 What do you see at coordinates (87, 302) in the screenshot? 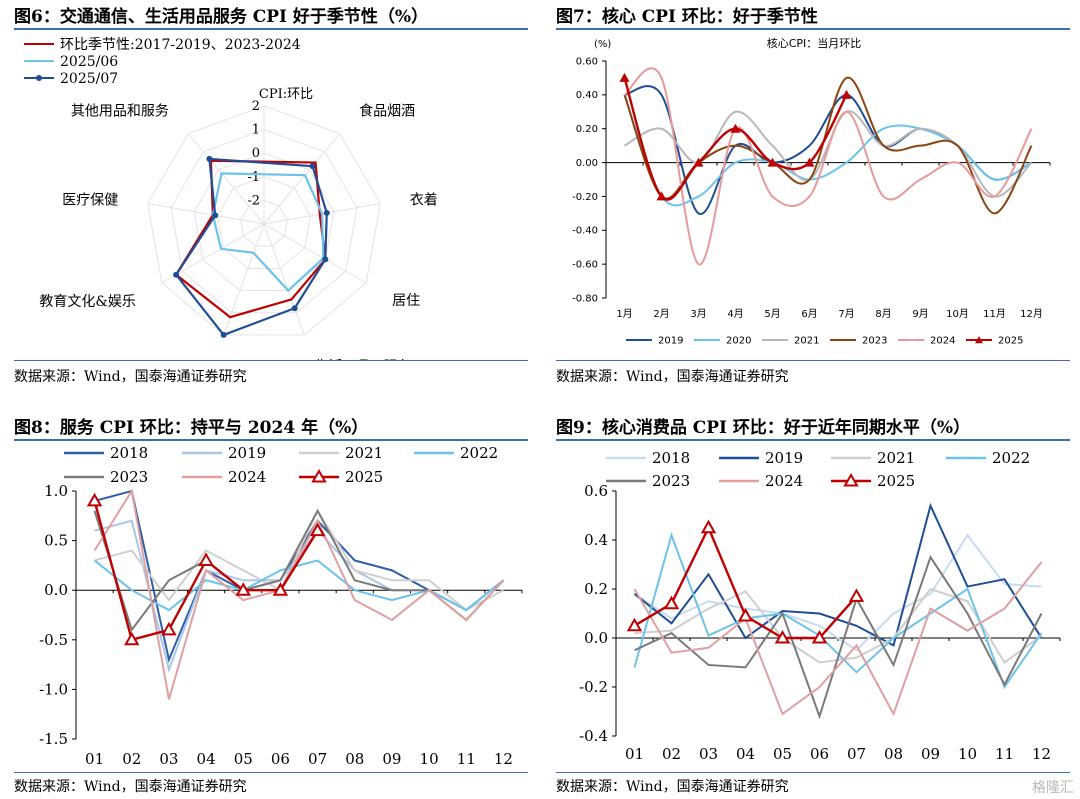
I see `radar-axis-label: 教育文化&娱乐` at bounding box center [87, 302].